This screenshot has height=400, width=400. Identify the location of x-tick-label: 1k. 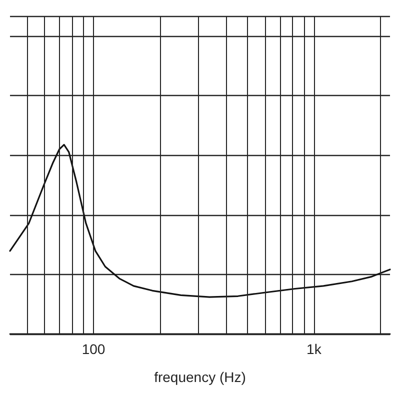
(314, 349).